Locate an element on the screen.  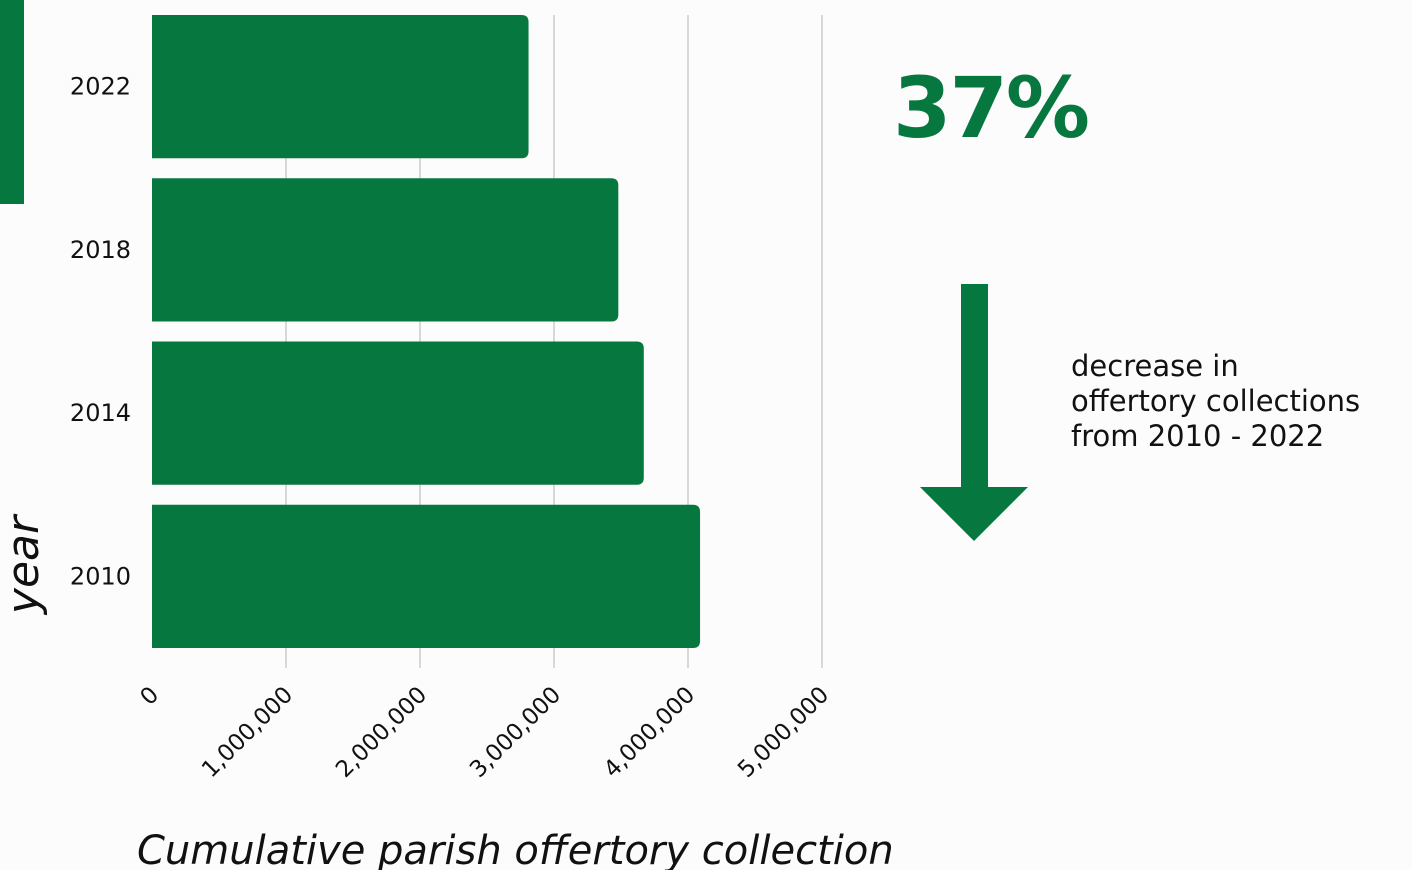
bar-2022 is located at coordinates (340, 87).